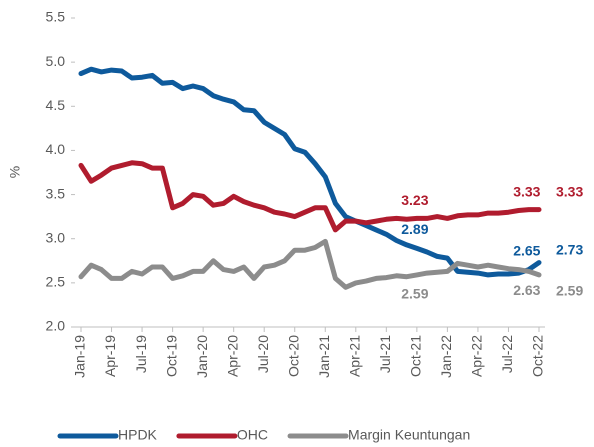 The image size is (594, 447). Describe the element at coordinates (56, 105) in the screenshot. I see `y-tick-label: 4.5` at that location.